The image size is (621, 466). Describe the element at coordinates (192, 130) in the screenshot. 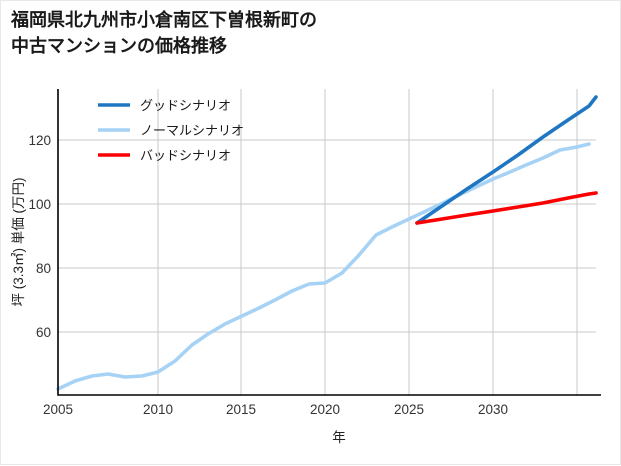

I see `legend-label-normal: ノーマルシナリオ` at that location.